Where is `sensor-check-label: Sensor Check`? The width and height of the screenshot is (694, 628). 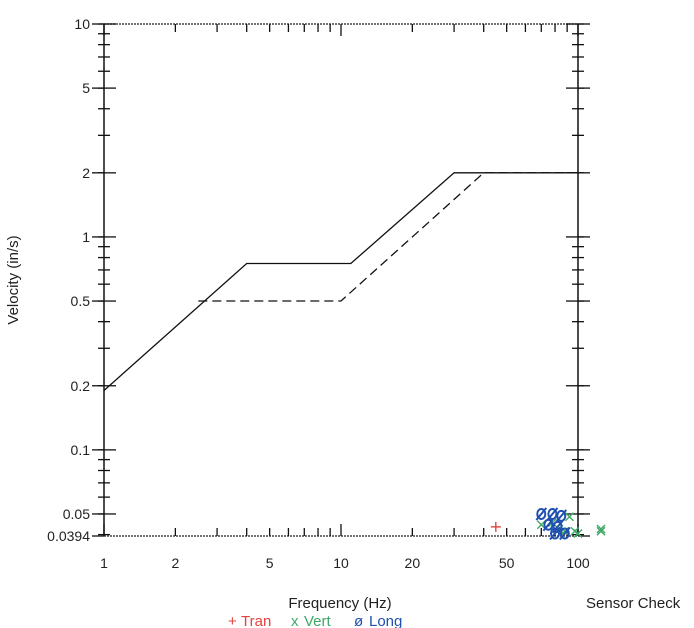
sensor-check-label: Sensor Check is located at coordinates (633, 603).